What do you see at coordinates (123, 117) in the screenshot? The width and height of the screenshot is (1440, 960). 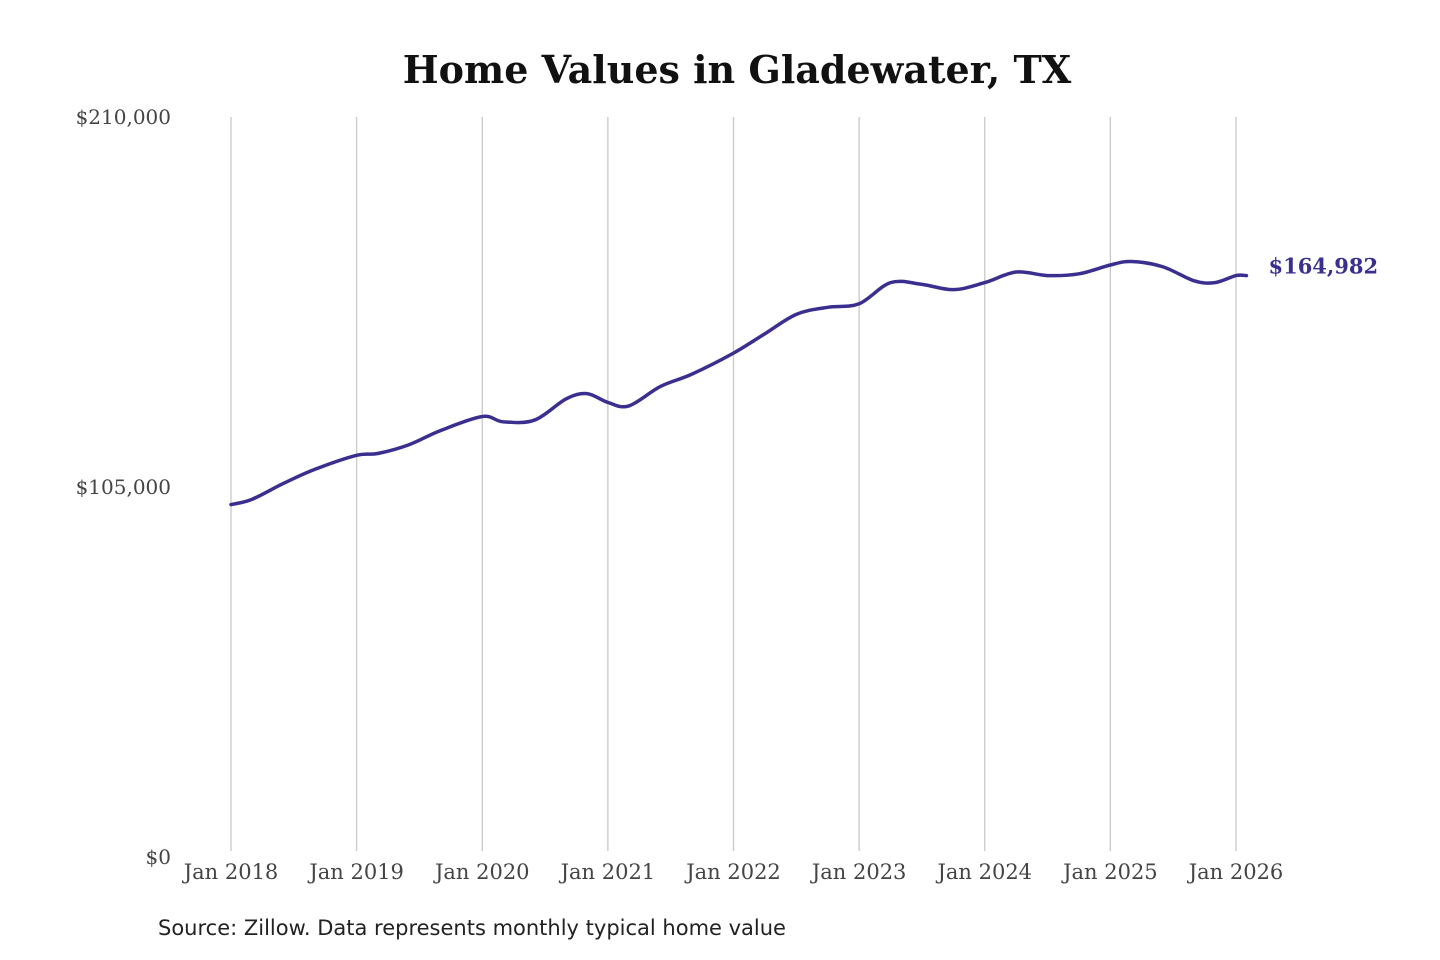 I see `y-tick-label: $210,000` at bounding box center [123, 117].